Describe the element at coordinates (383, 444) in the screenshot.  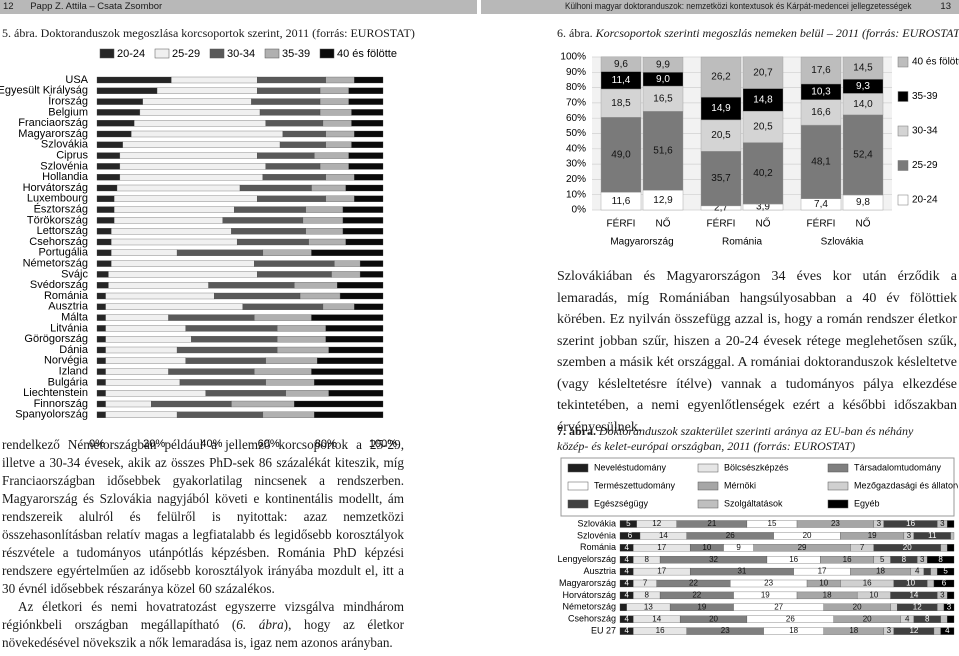
I see `x-tick-label: 100%` at that location.